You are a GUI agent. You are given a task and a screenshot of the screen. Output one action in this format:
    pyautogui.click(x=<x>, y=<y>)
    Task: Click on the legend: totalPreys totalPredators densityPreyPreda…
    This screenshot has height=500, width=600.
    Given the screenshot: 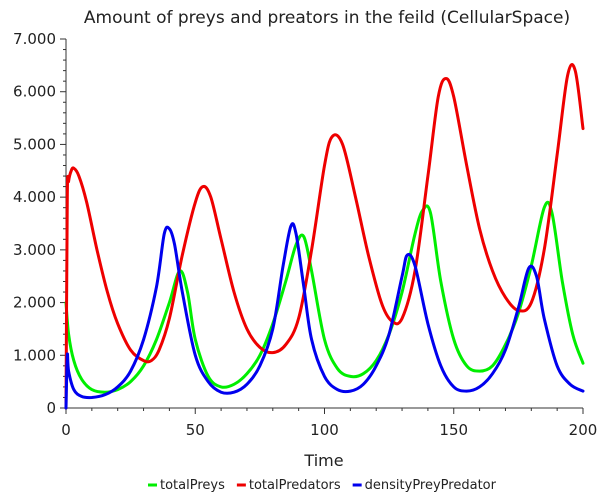 What is the action you would take?
    pyautogui.click(x=322, y=485)
    